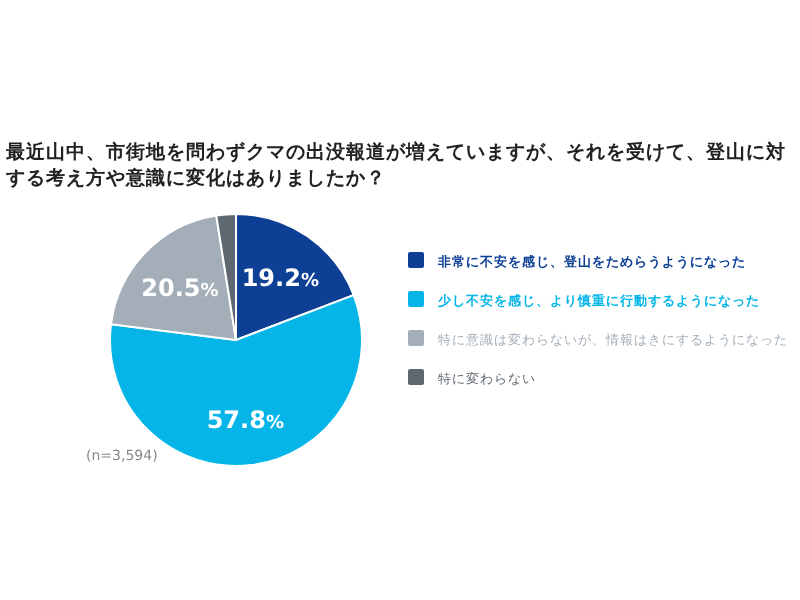 Image resolution: width=800 pixels, height=600 pixels. What do you see at coordinates (245, 419) in the screenshot?
I see `data-label: 57.8%` at bounding box center [245, 419].